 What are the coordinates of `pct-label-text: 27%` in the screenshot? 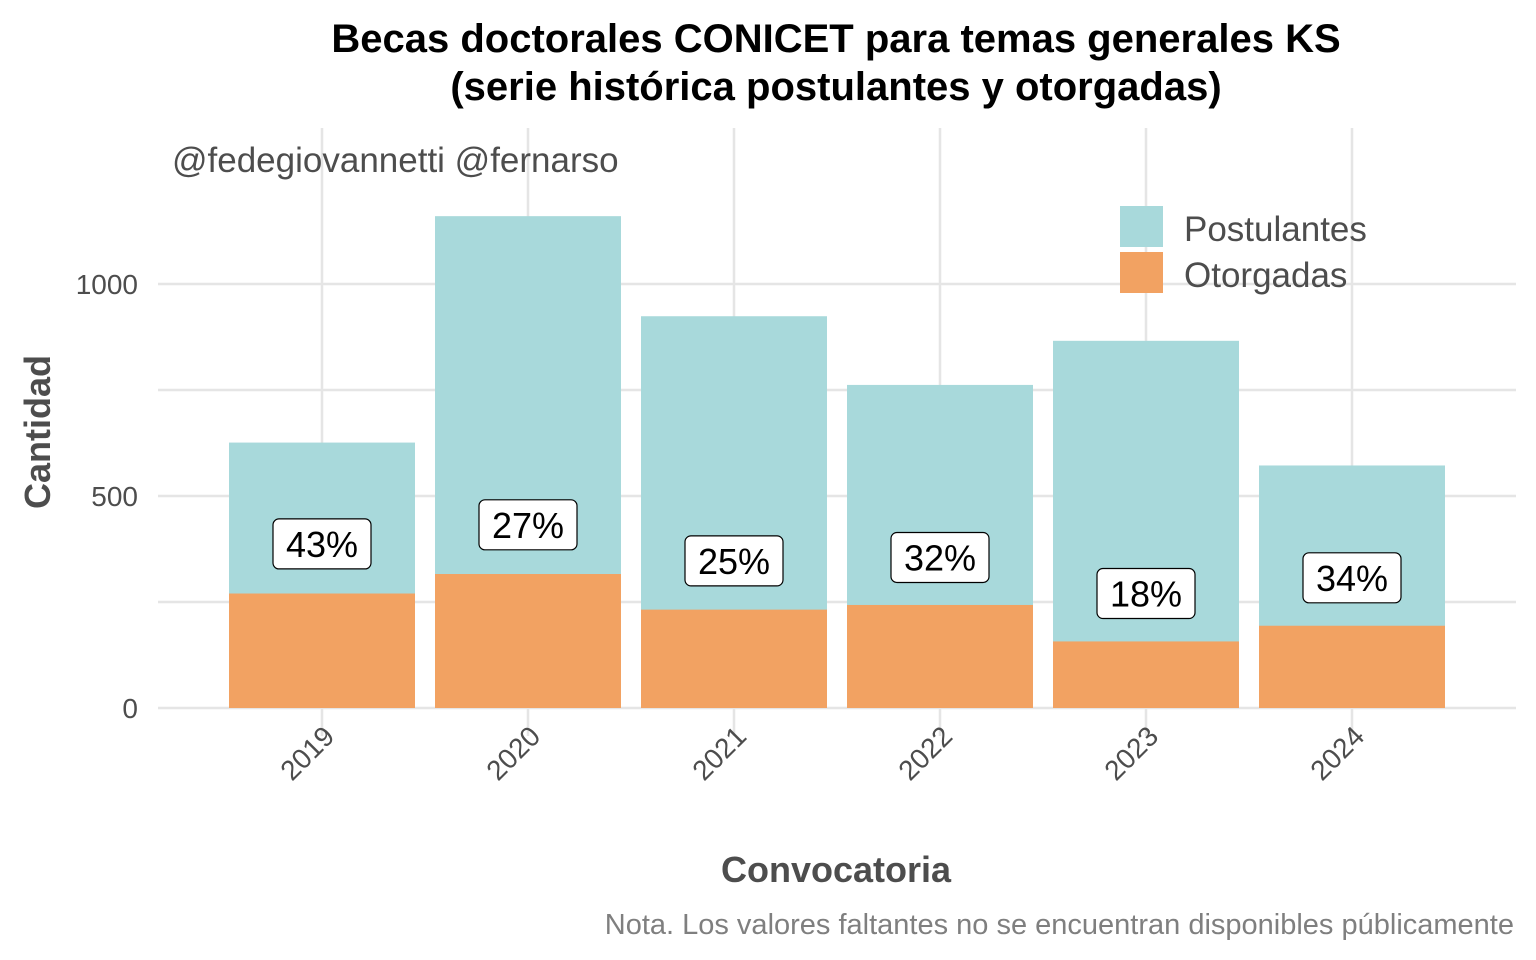 It's located at (528, 525).